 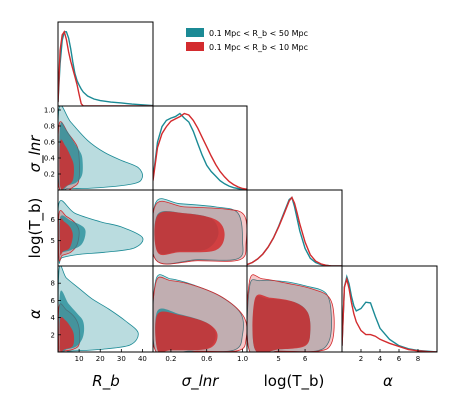 I want to click on y-tick-label: 2, so click(x=53, y=335).